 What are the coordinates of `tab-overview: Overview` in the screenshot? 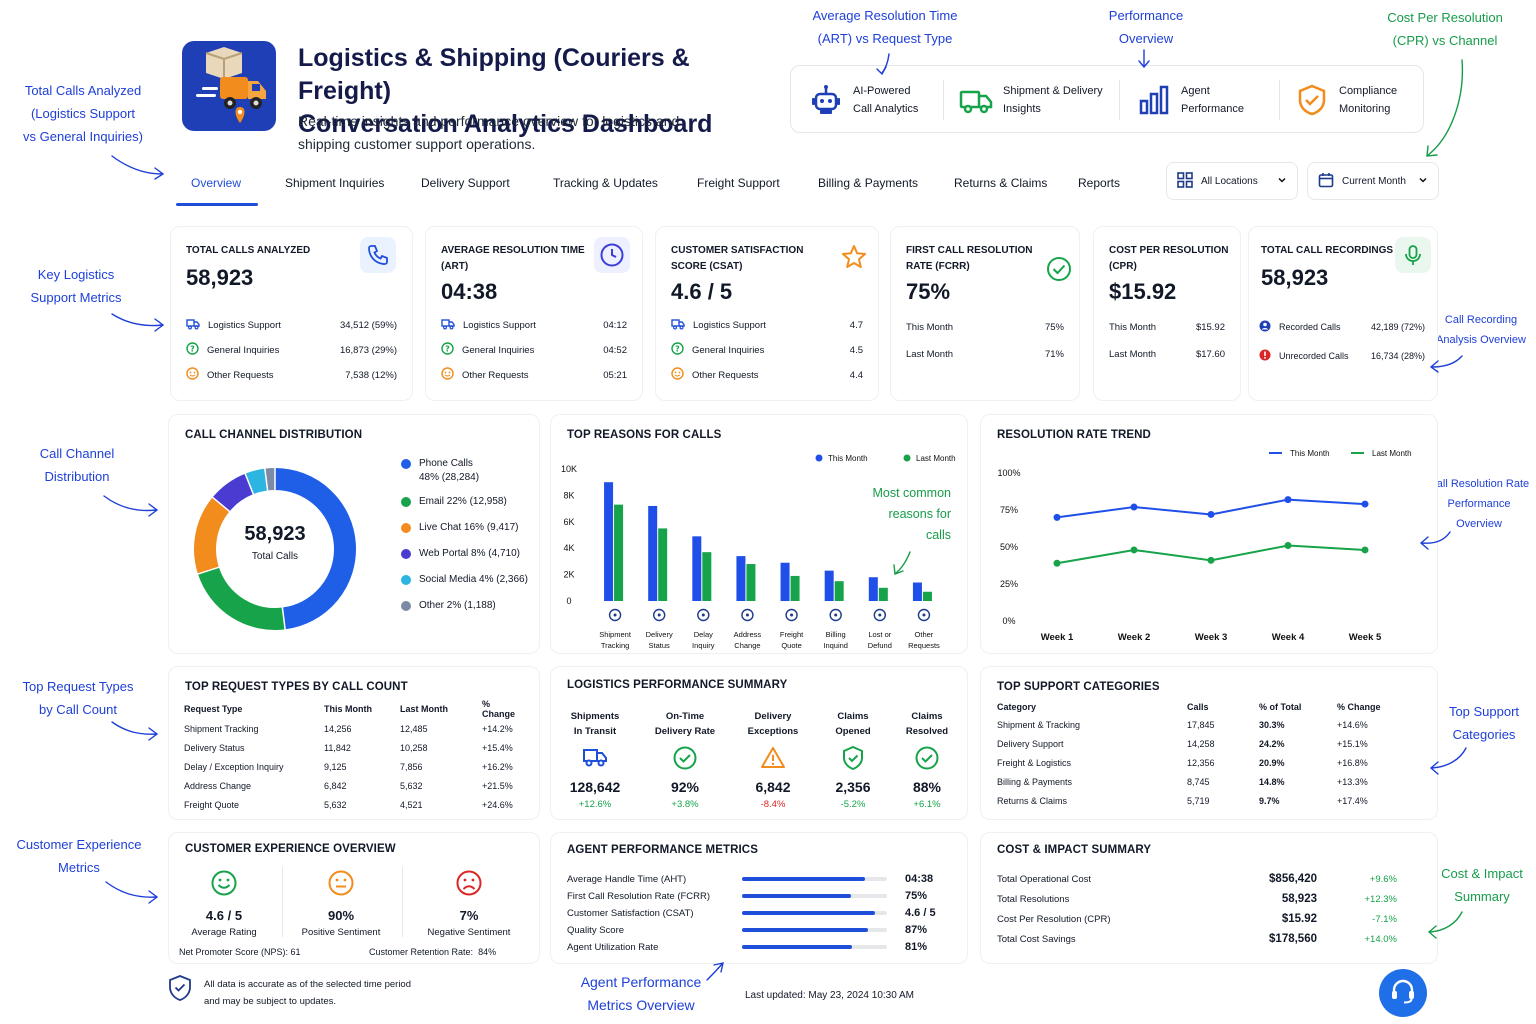 It's located at (216, 183).